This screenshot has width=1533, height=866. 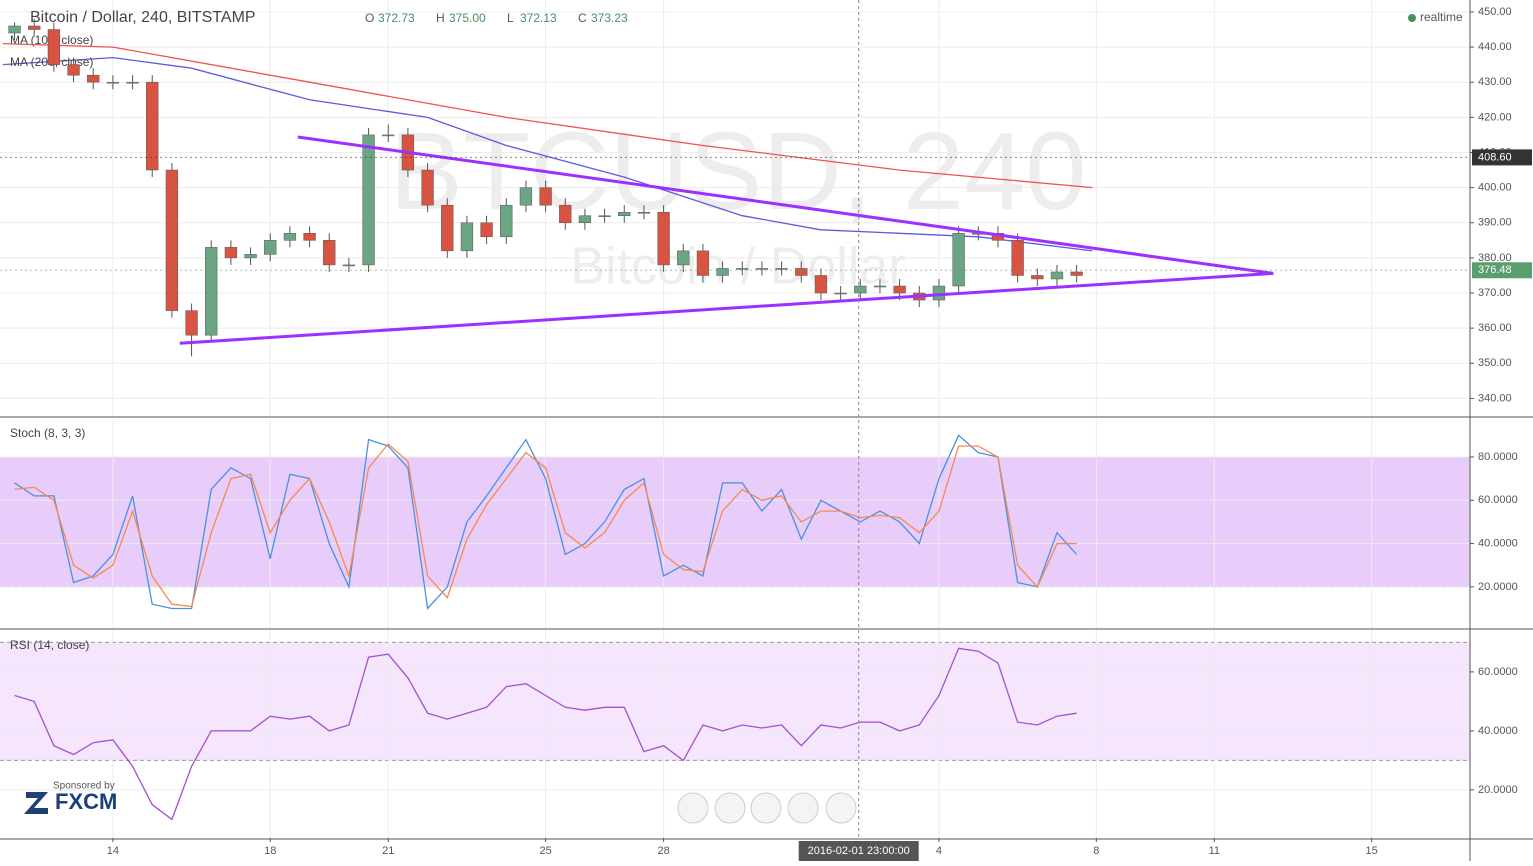 I want to click on sponsor-logo, so click(x=36, y=803).